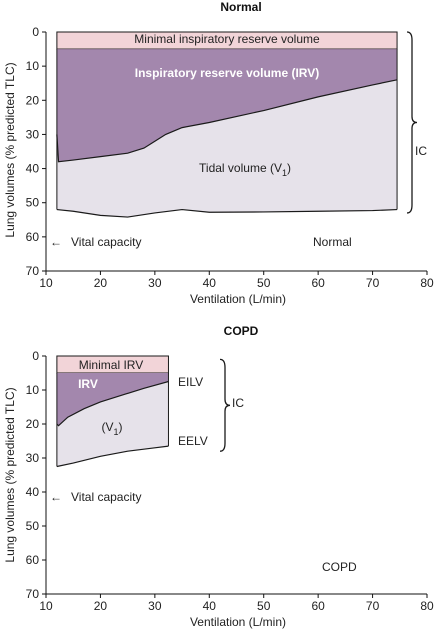  What do you see at coordinates (318, 606) in the screenshot?
I see `copd-x-tick-label: 60` at bounding box center [318, 606].